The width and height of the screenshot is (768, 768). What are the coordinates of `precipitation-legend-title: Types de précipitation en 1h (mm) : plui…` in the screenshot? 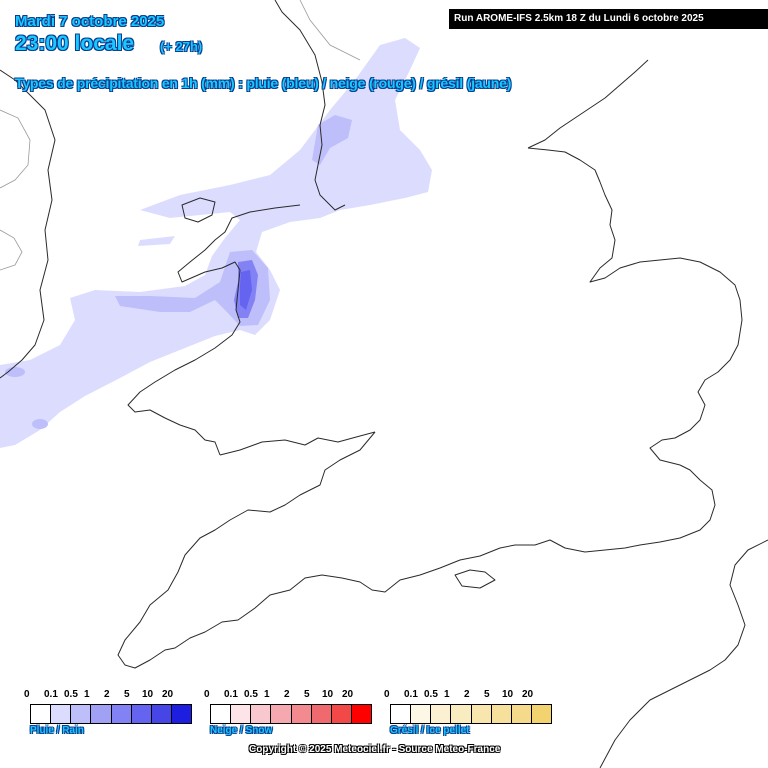 It's located at (263, 83).